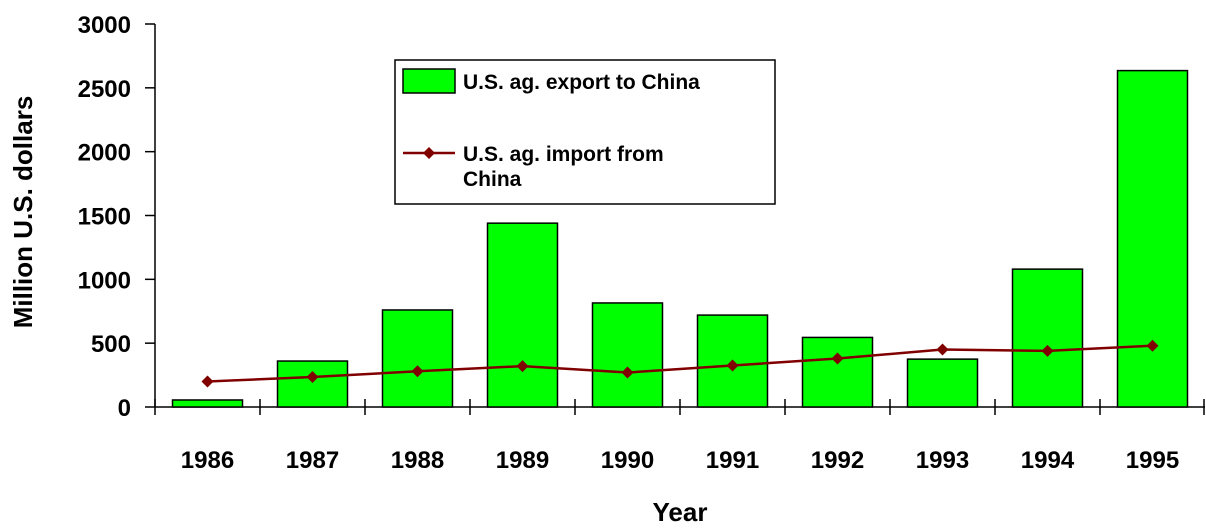 This screenshot has width=1206, height=531. I want to click on y-axis-title: Million U.S. dollars, so click(23, 212).